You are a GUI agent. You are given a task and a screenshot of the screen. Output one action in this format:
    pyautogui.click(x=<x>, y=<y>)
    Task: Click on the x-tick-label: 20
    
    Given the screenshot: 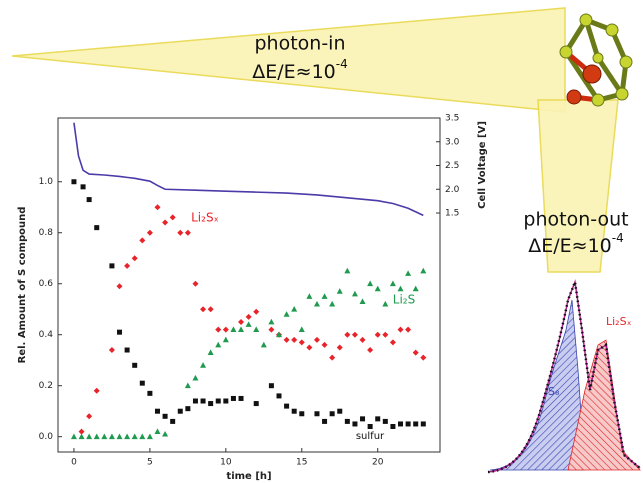 What is the action you would take?
    pyautogui.click(x=378, y=463)
    